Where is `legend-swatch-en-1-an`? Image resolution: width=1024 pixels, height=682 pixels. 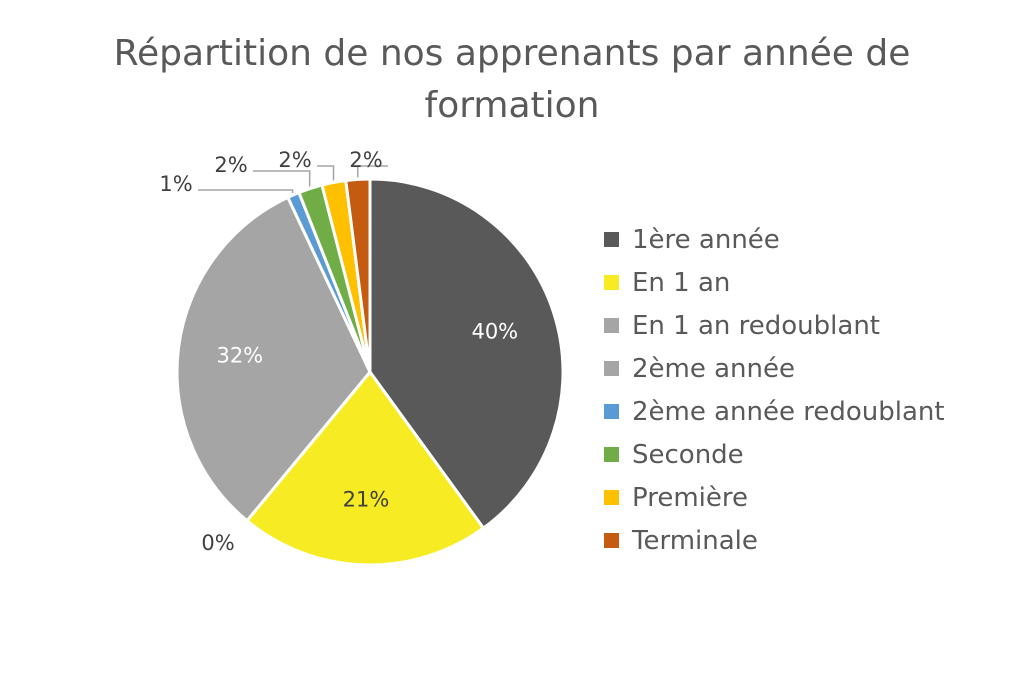
legend-swatch-en-1-an is located at coordinates (611, 282).